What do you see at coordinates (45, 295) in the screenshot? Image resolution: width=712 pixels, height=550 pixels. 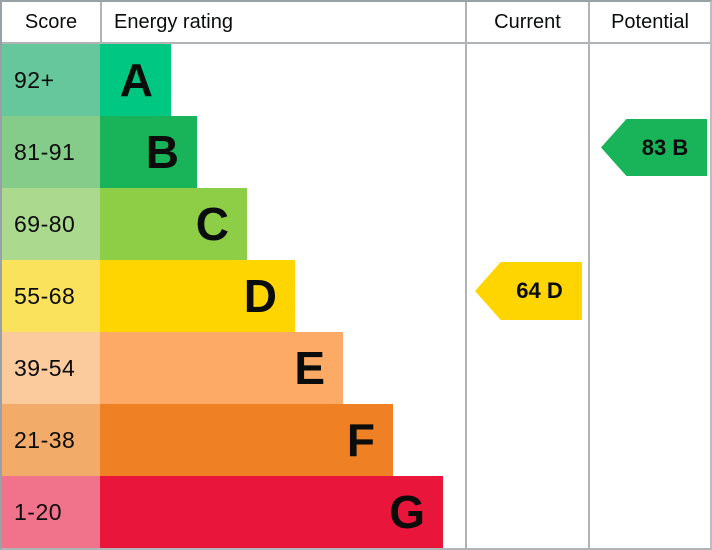 I see `band-score-label: 55-68` at bounding box center [45, 295].